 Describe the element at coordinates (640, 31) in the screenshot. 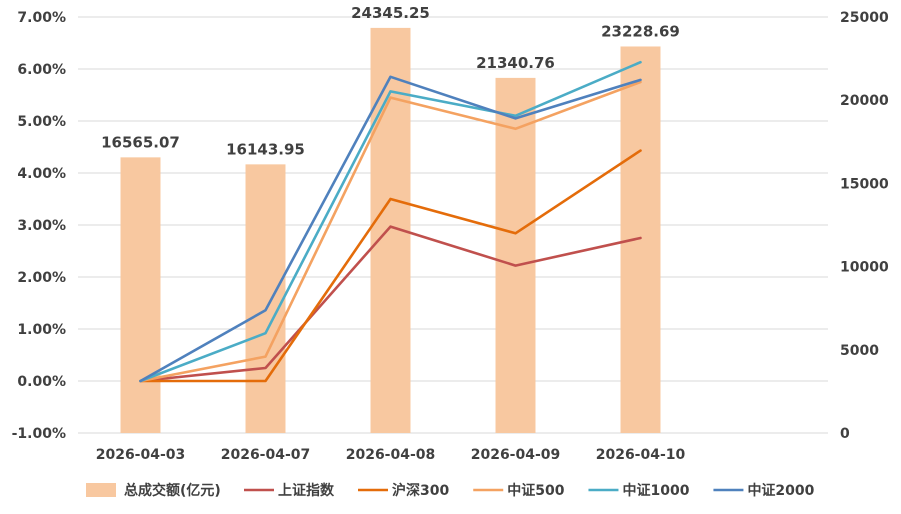

I see `bar-data-label: 23228.69` at that location.